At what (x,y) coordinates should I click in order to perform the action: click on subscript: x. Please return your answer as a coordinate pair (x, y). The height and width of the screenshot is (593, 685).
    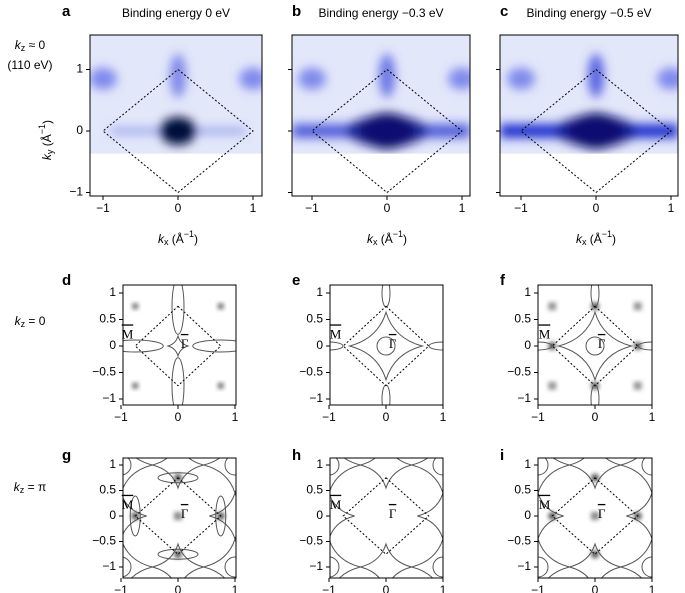
    Looking at the image, I should click on (584, 242).